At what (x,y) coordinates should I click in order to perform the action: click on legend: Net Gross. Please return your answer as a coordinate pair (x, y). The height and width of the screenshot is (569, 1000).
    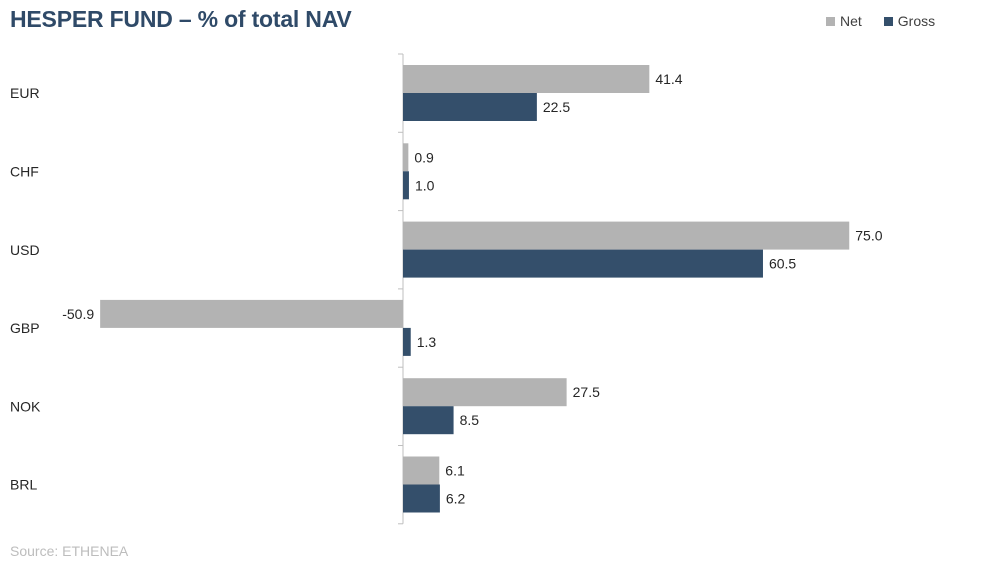
    Looking at the image, I should click on (880, 21).